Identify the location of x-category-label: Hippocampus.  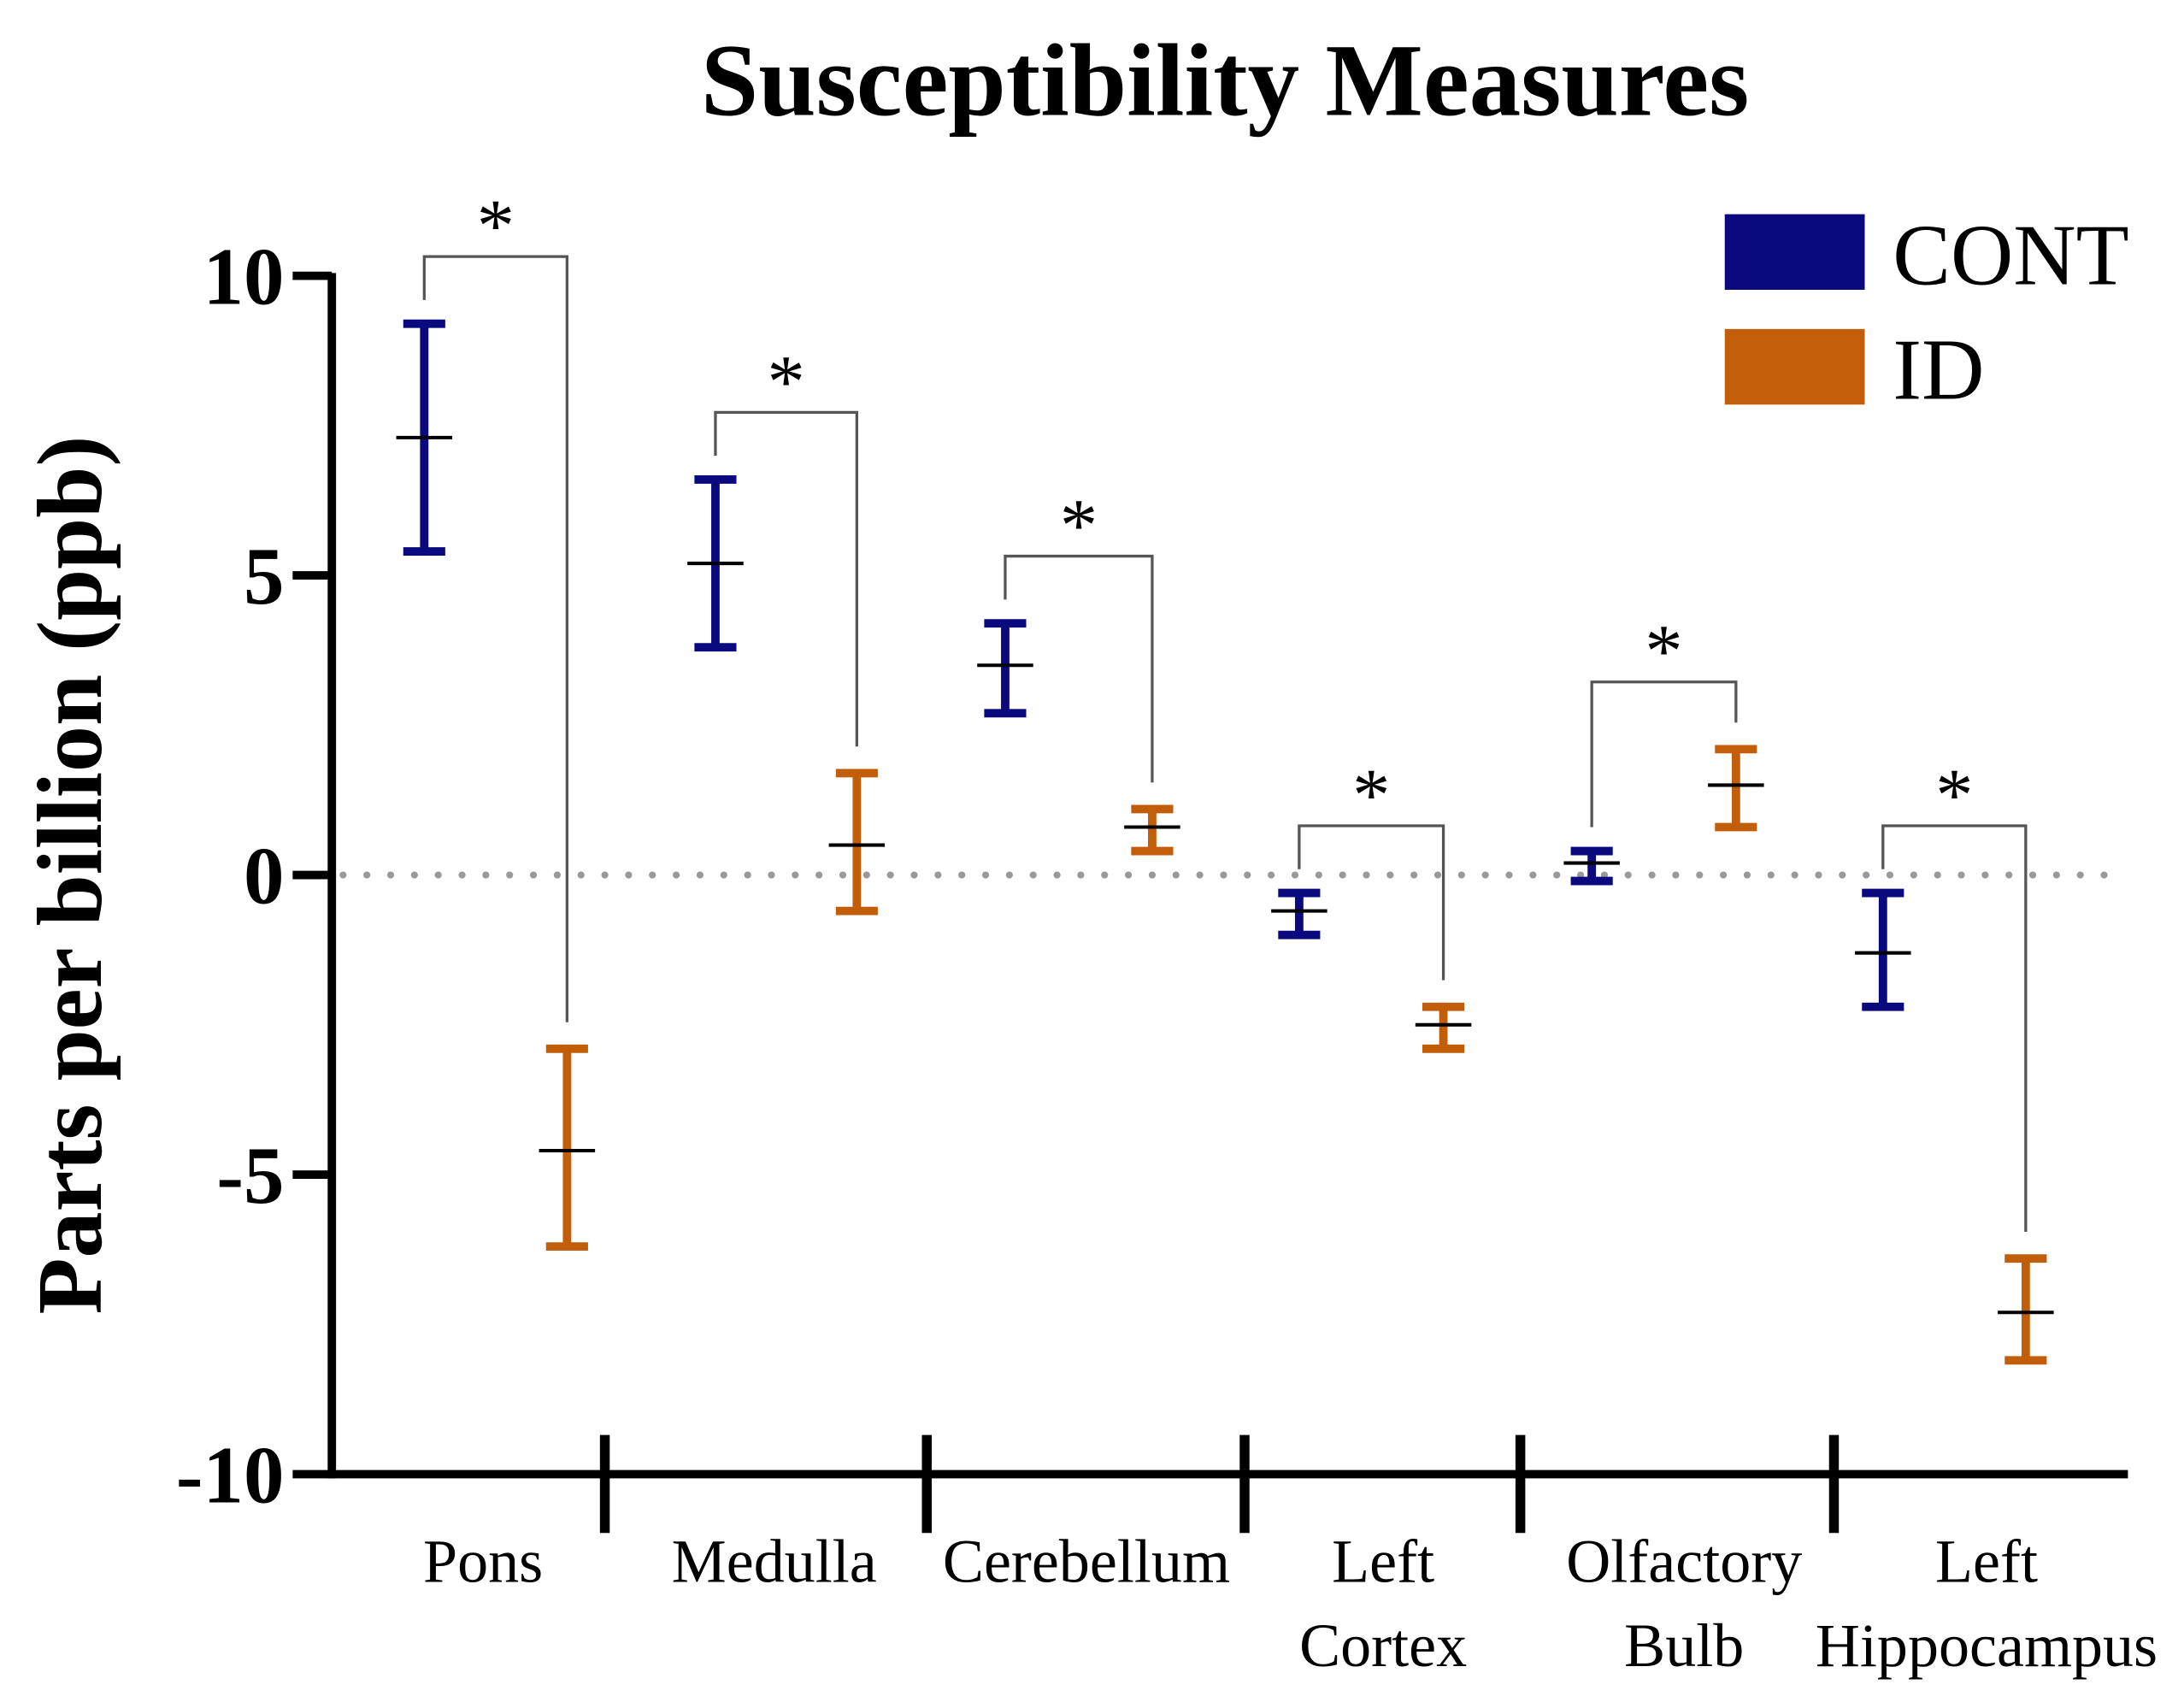
(1987, 1646).